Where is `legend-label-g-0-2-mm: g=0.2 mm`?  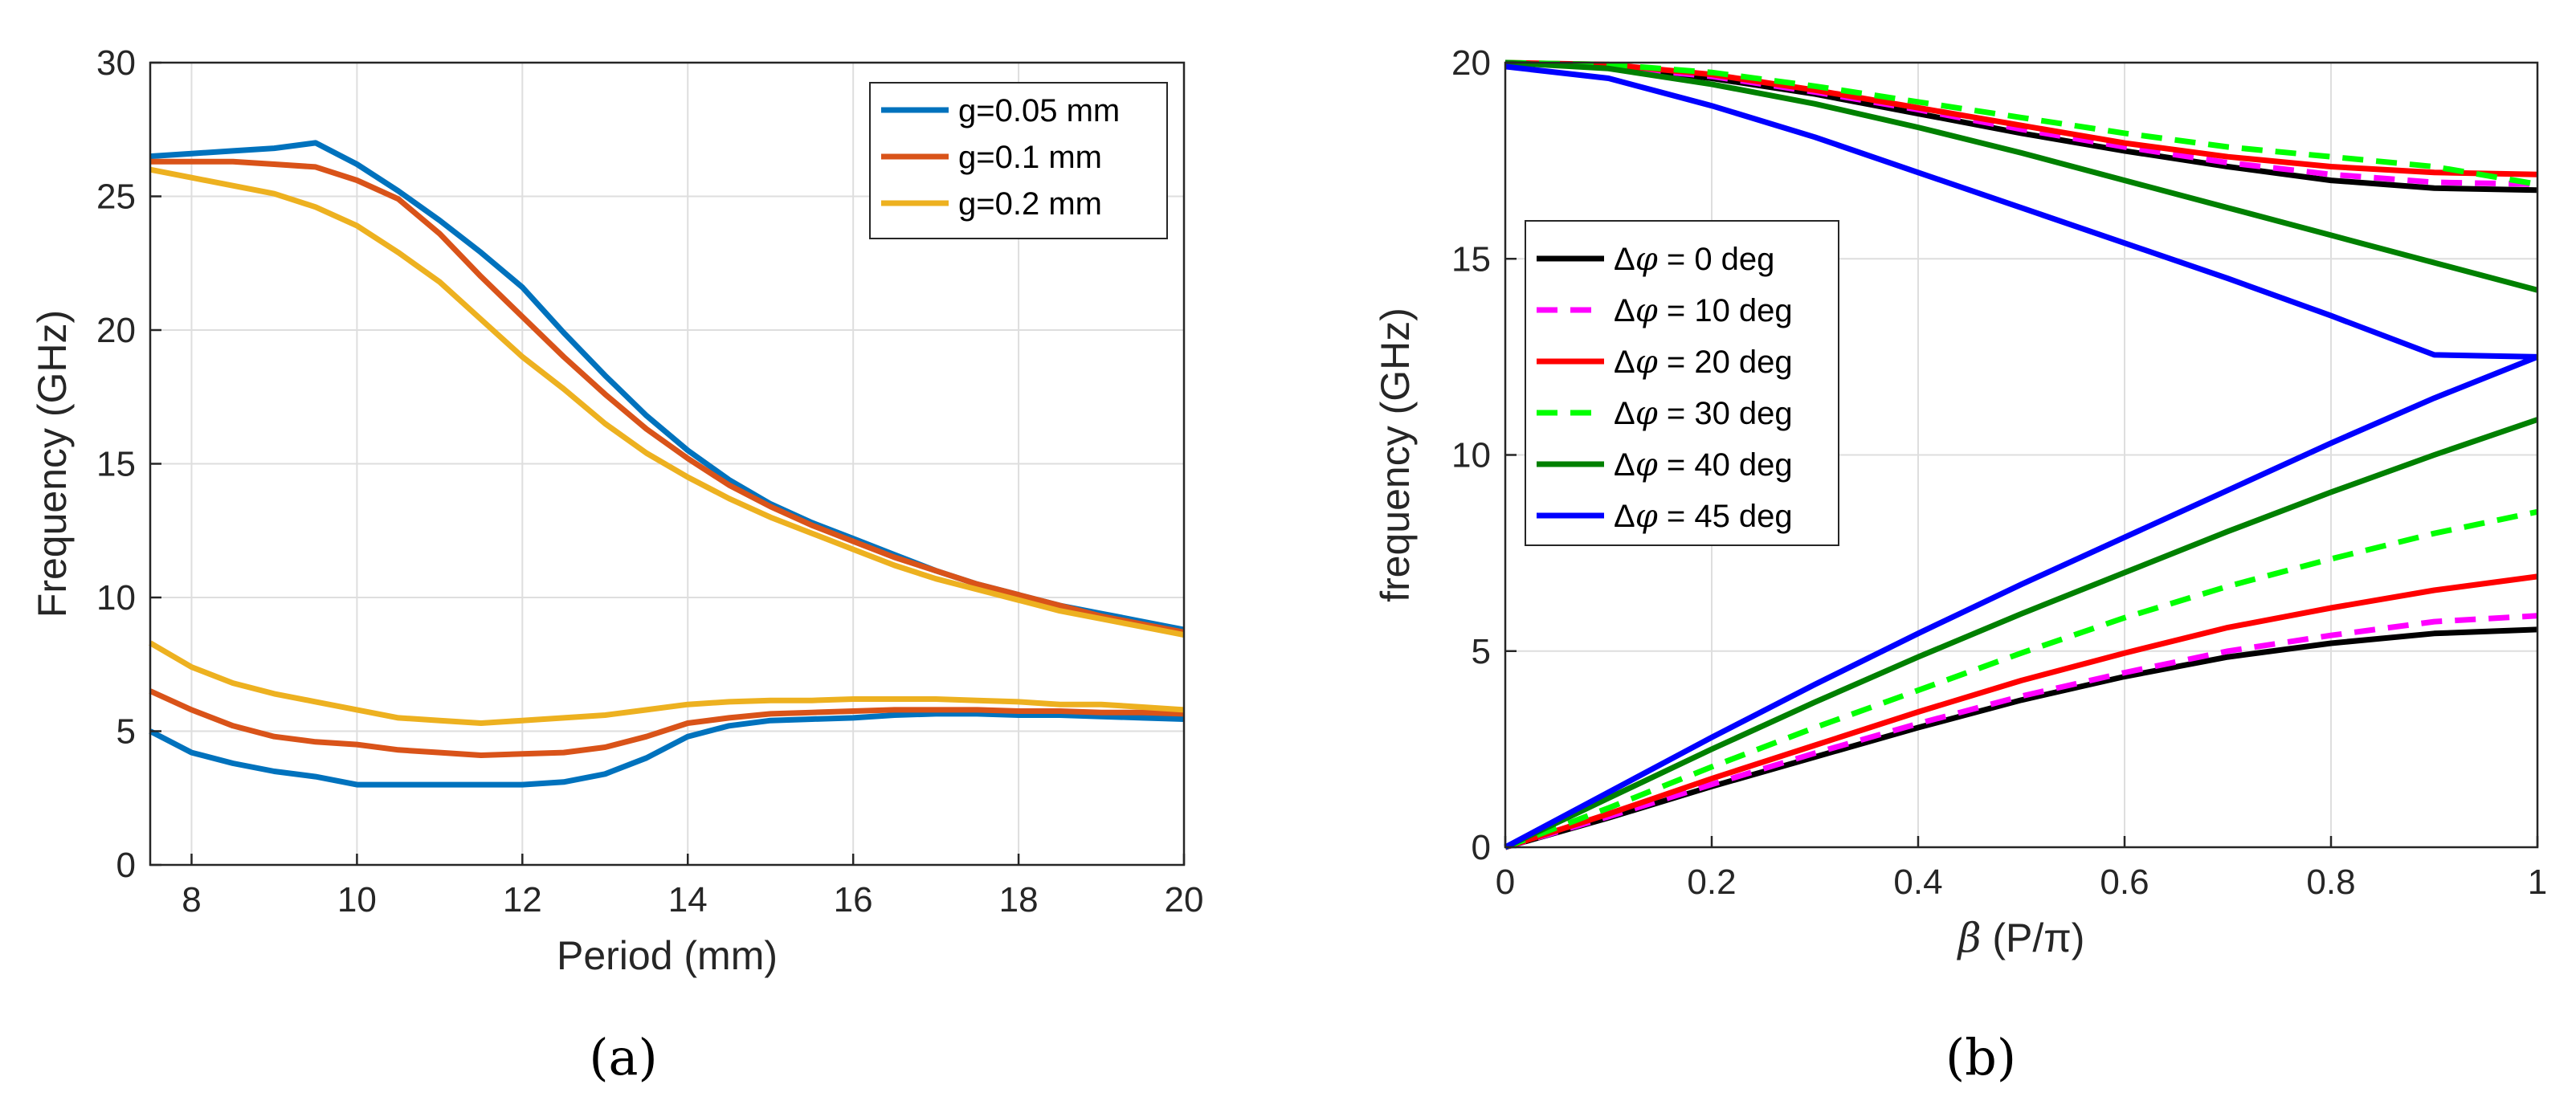 legend-label-g-0-2-mm: g=0.2 mm is located at coordinates (1030, 204).